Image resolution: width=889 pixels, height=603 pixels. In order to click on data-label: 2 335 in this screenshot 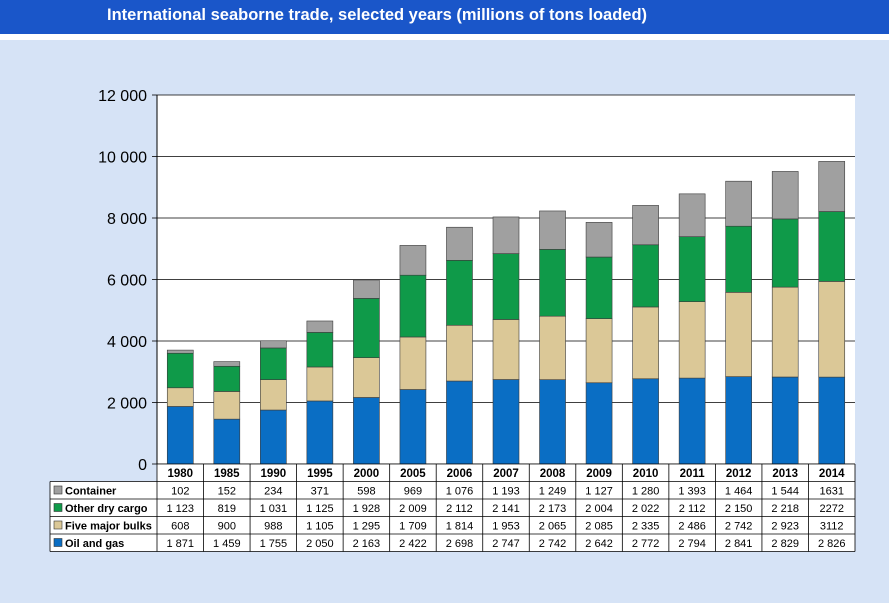, I will do `click(646, 527)`.